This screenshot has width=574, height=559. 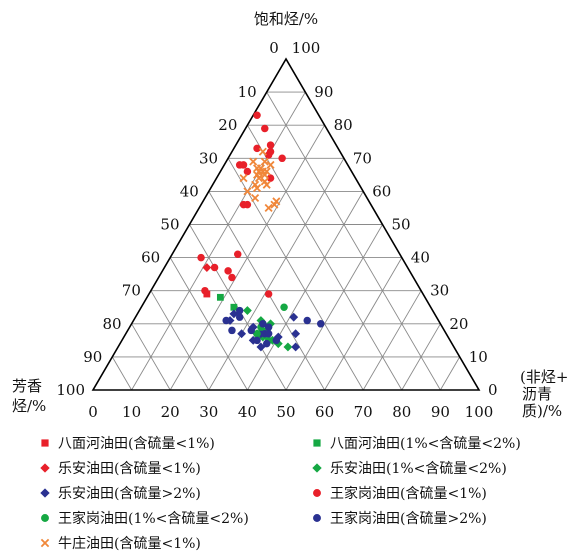 I want to click on tick-label-resin: 70, so click(x=362, y=158).